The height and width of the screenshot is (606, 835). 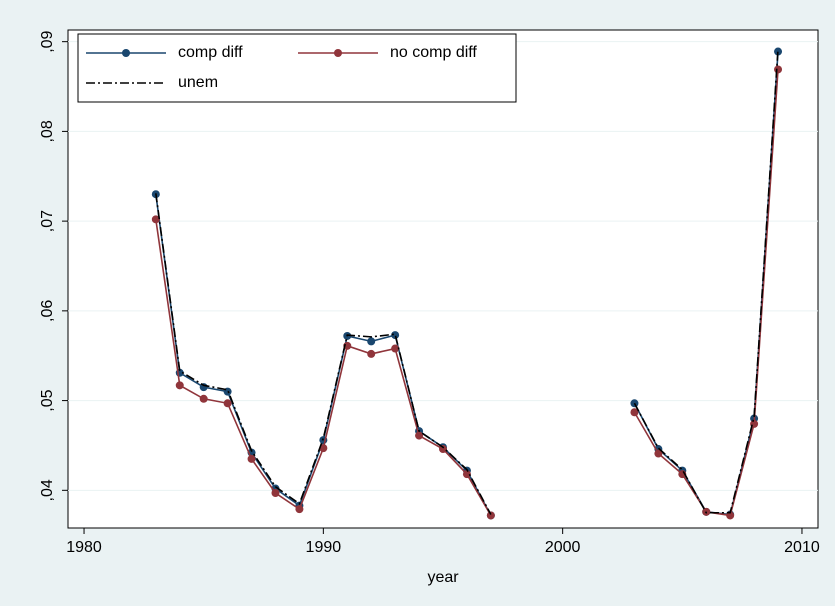 What do you see at coordinates (443, 577) in the screenshot?
I see `x-axis-label: year` at bounding box center [443, 577].